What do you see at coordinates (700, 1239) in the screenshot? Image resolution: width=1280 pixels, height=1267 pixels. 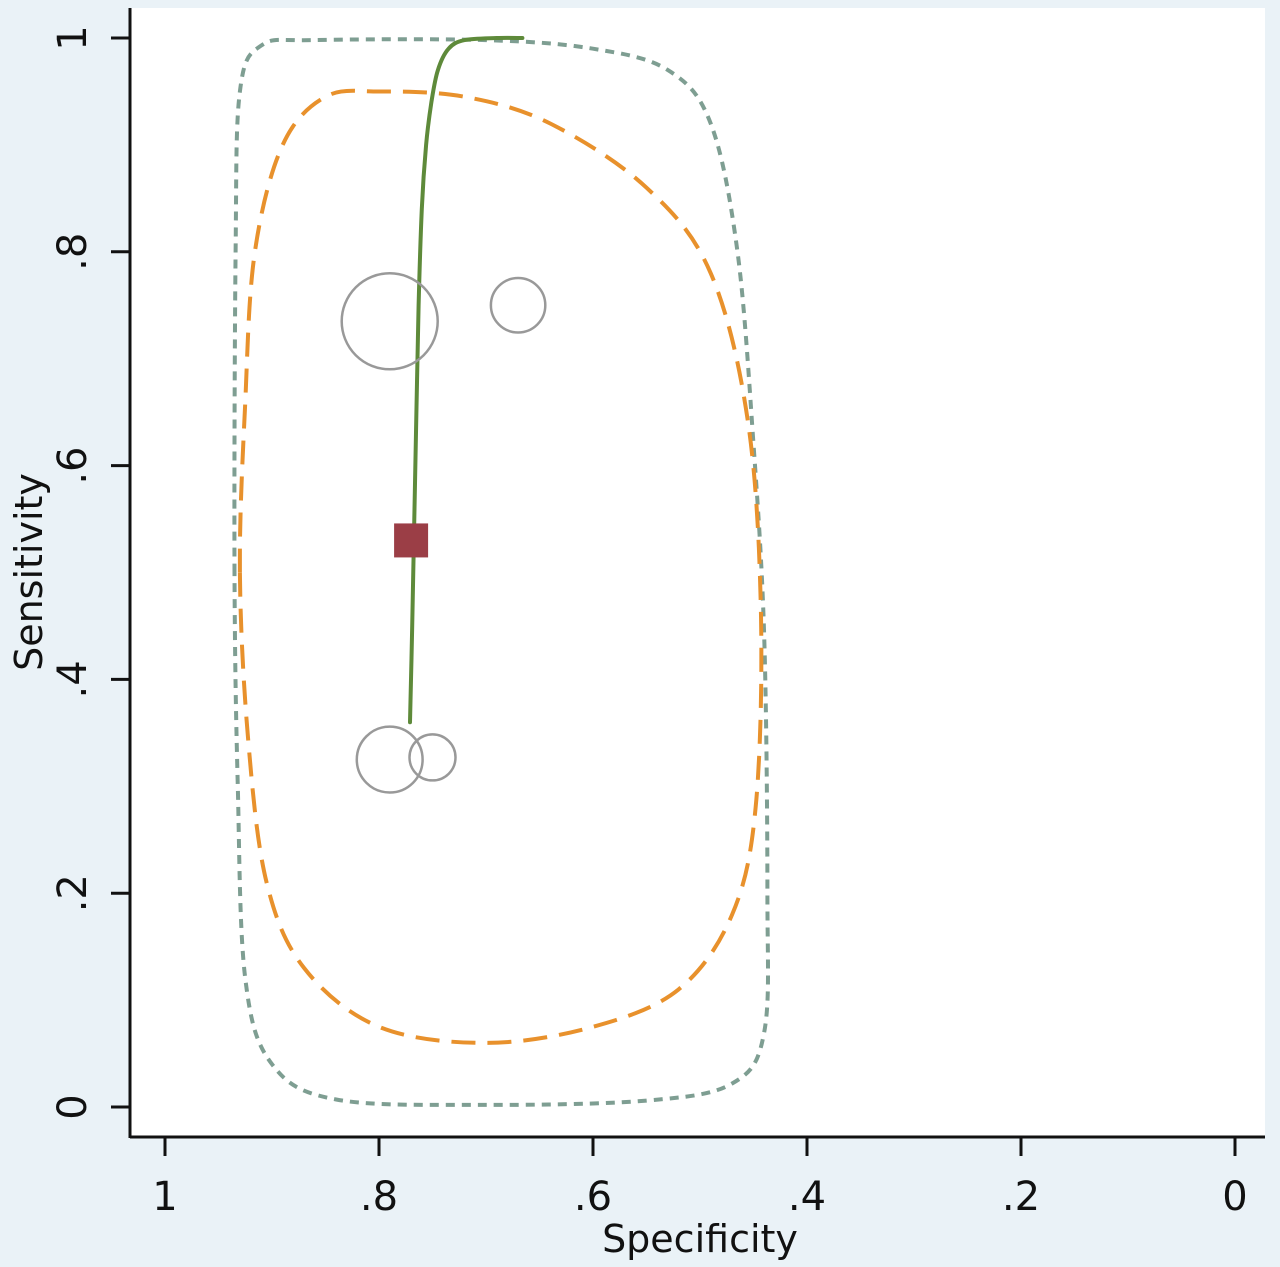 I see `x-axis-title: Specificity` at bounding box center [700, 1239].